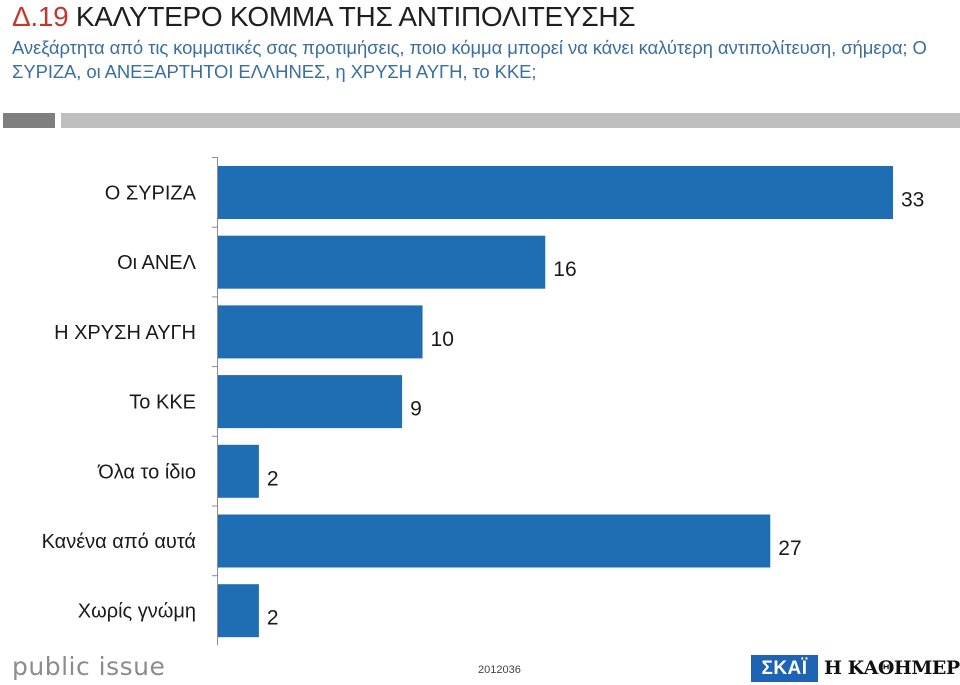 The width and height of the screenshot is (960, 685). What do you see at coordinates (416, 409) in the screenshot?
I see `value-label: 9` at bounding box center [416, 409].